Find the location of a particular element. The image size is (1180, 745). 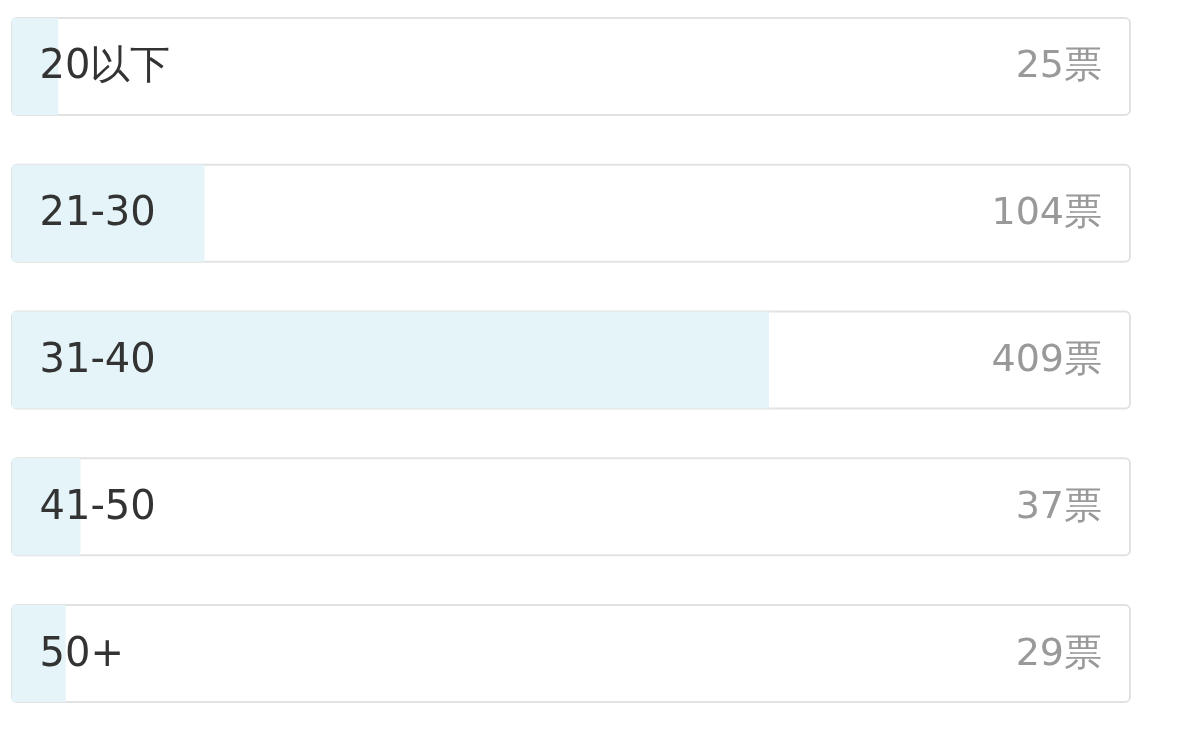

data-label: 104票 is located at coordinates (1046, 211).